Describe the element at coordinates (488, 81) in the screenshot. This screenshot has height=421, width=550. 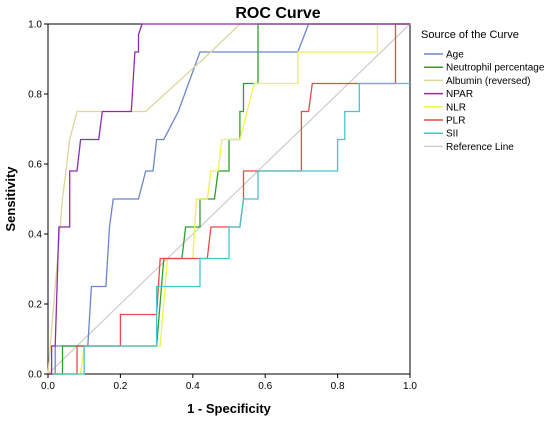
I see `legend-label-albumin-reversed: Albumin (reversed)` at that location.